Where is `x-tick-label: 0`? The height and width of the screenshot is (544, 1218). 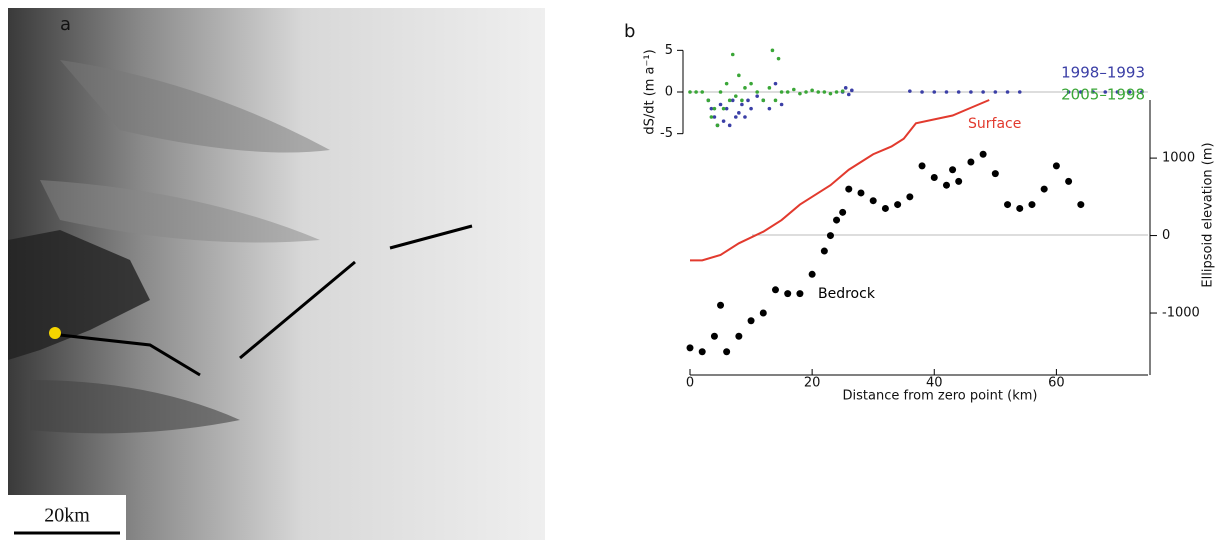 x-tick-label: 0 is located at coordinates (690, 383).